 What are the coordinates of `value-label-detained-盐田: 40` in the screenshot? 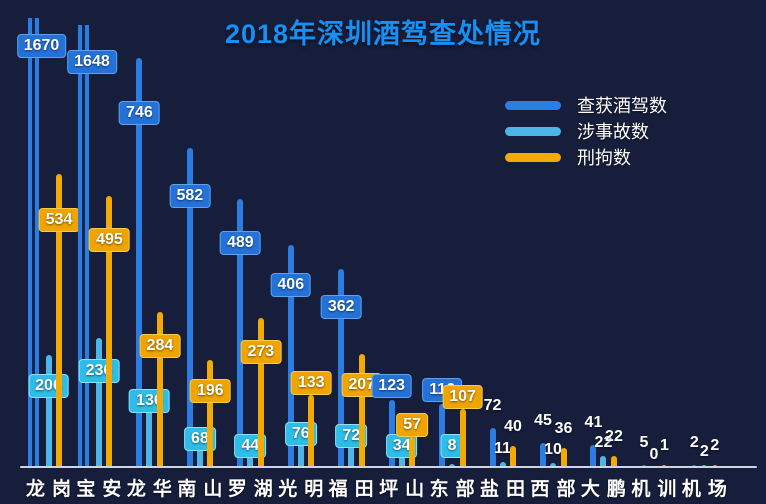 It's located at (513, 426).